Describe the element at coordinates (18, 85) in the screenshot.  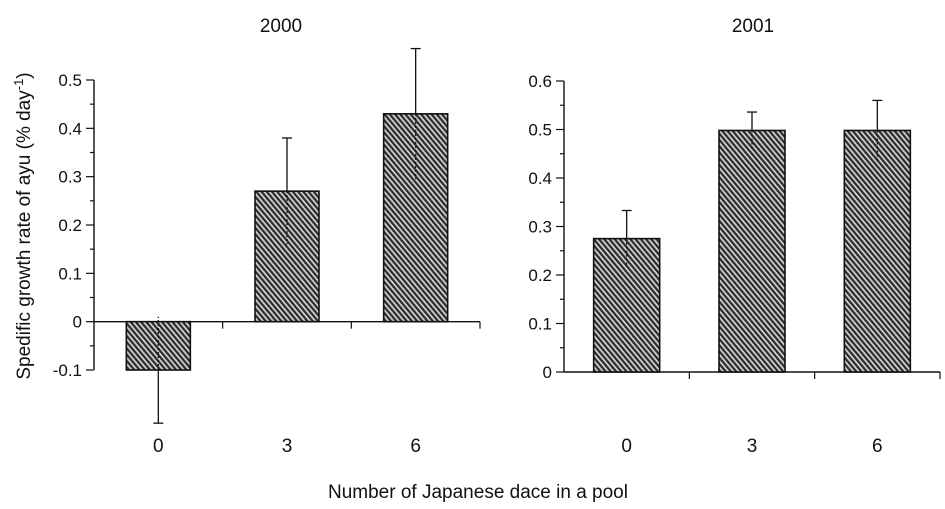
I see `y-axis-title-superscript: -1` at that location.